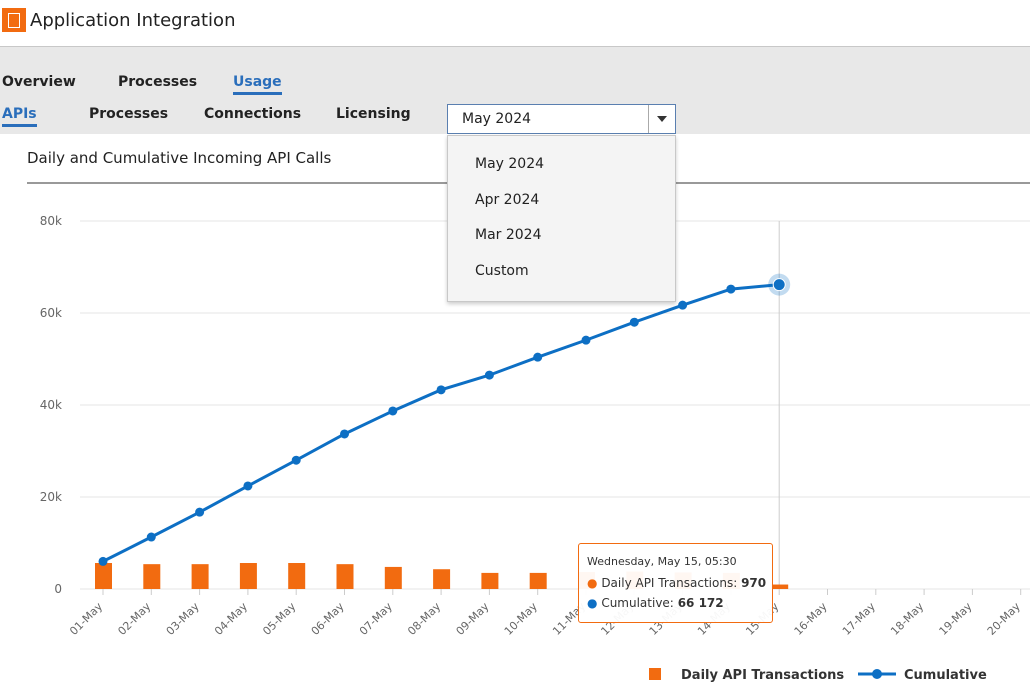  I want to click on chart-title: Daily and Cumulative Incoming API Calls, so click(179, 158).